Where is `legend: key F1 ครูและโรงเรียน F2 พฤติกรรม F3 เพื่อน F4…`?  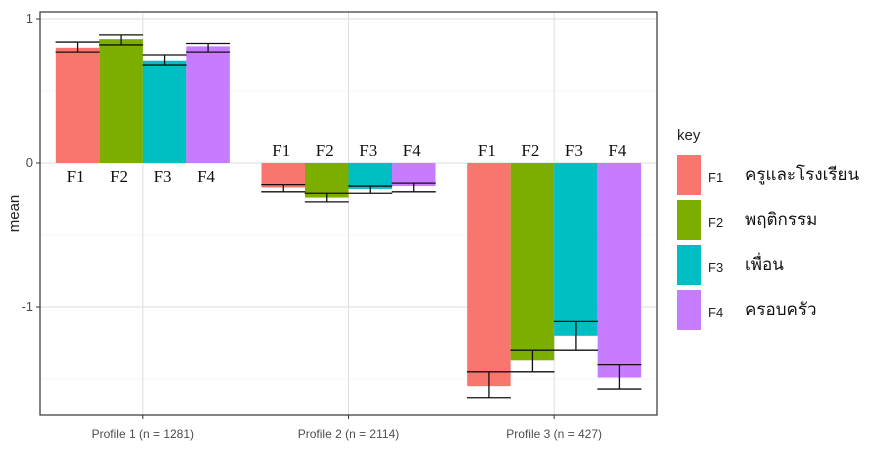
legend: key F1 ครูและโรงเรียน F2 พฤติกรรม F3 เพื่อน F4… is located at coordinates (768, 228).